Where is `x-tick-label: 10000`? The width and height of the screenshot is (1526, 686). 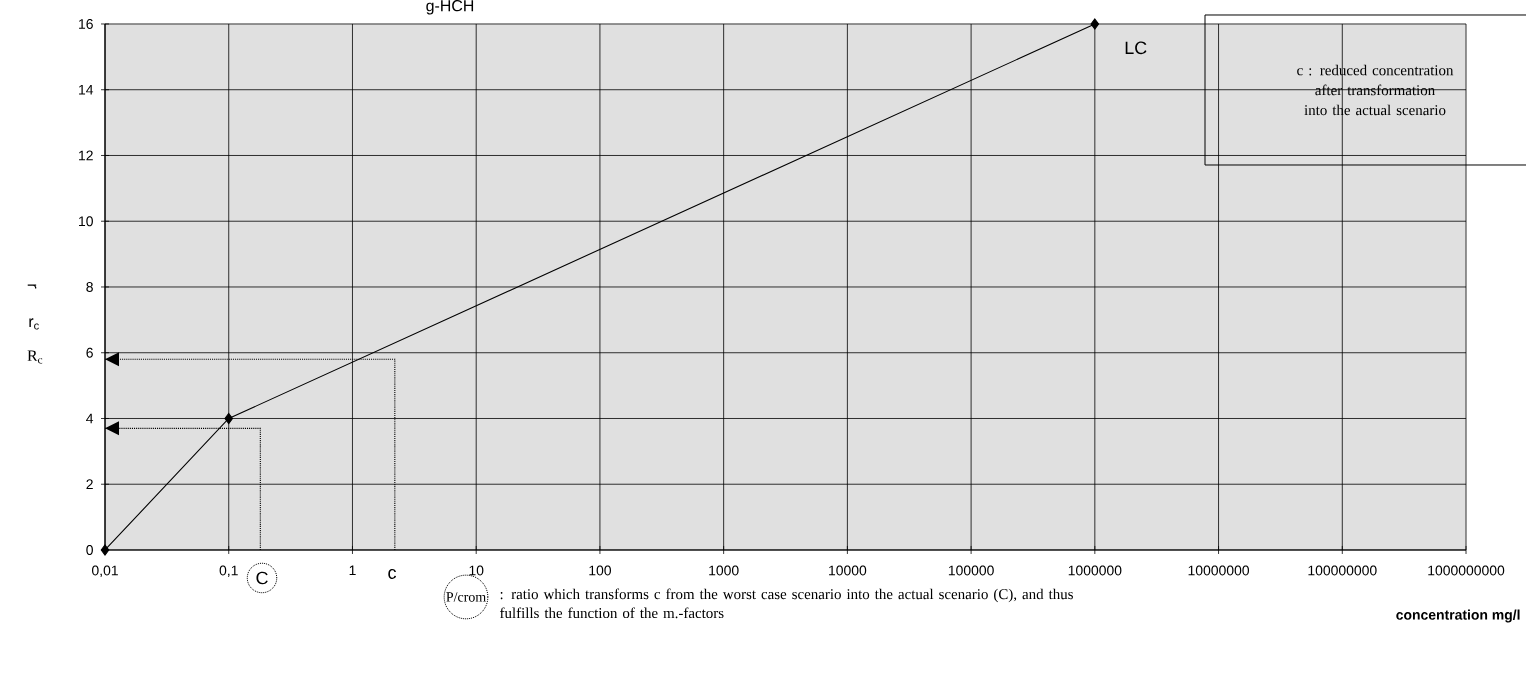 x-tick-label: 10000 is located at coordinates (848, 570).